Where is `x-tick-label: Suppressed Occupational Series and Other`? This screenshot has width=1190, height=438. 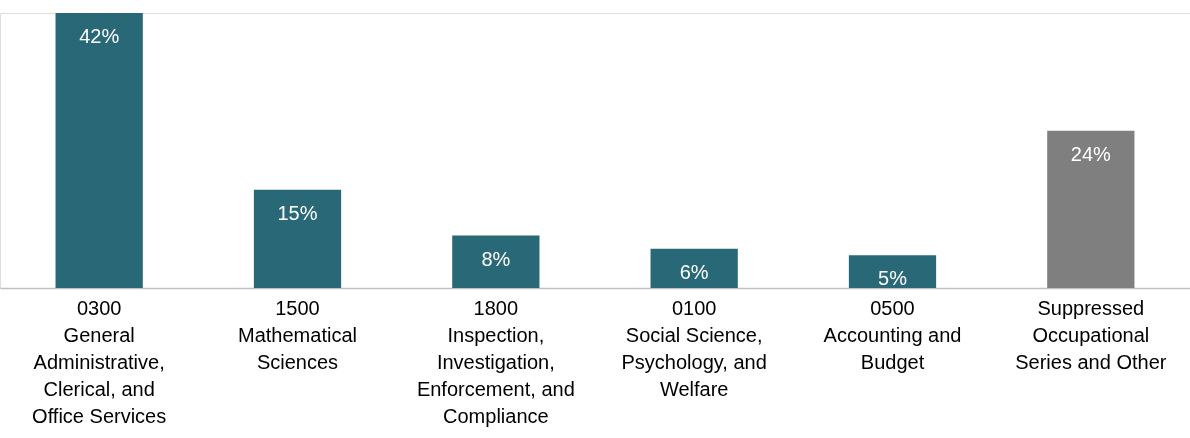
x-tick-label: Suppressed Occupational Series and Other is located at coordinates (1091, 334).